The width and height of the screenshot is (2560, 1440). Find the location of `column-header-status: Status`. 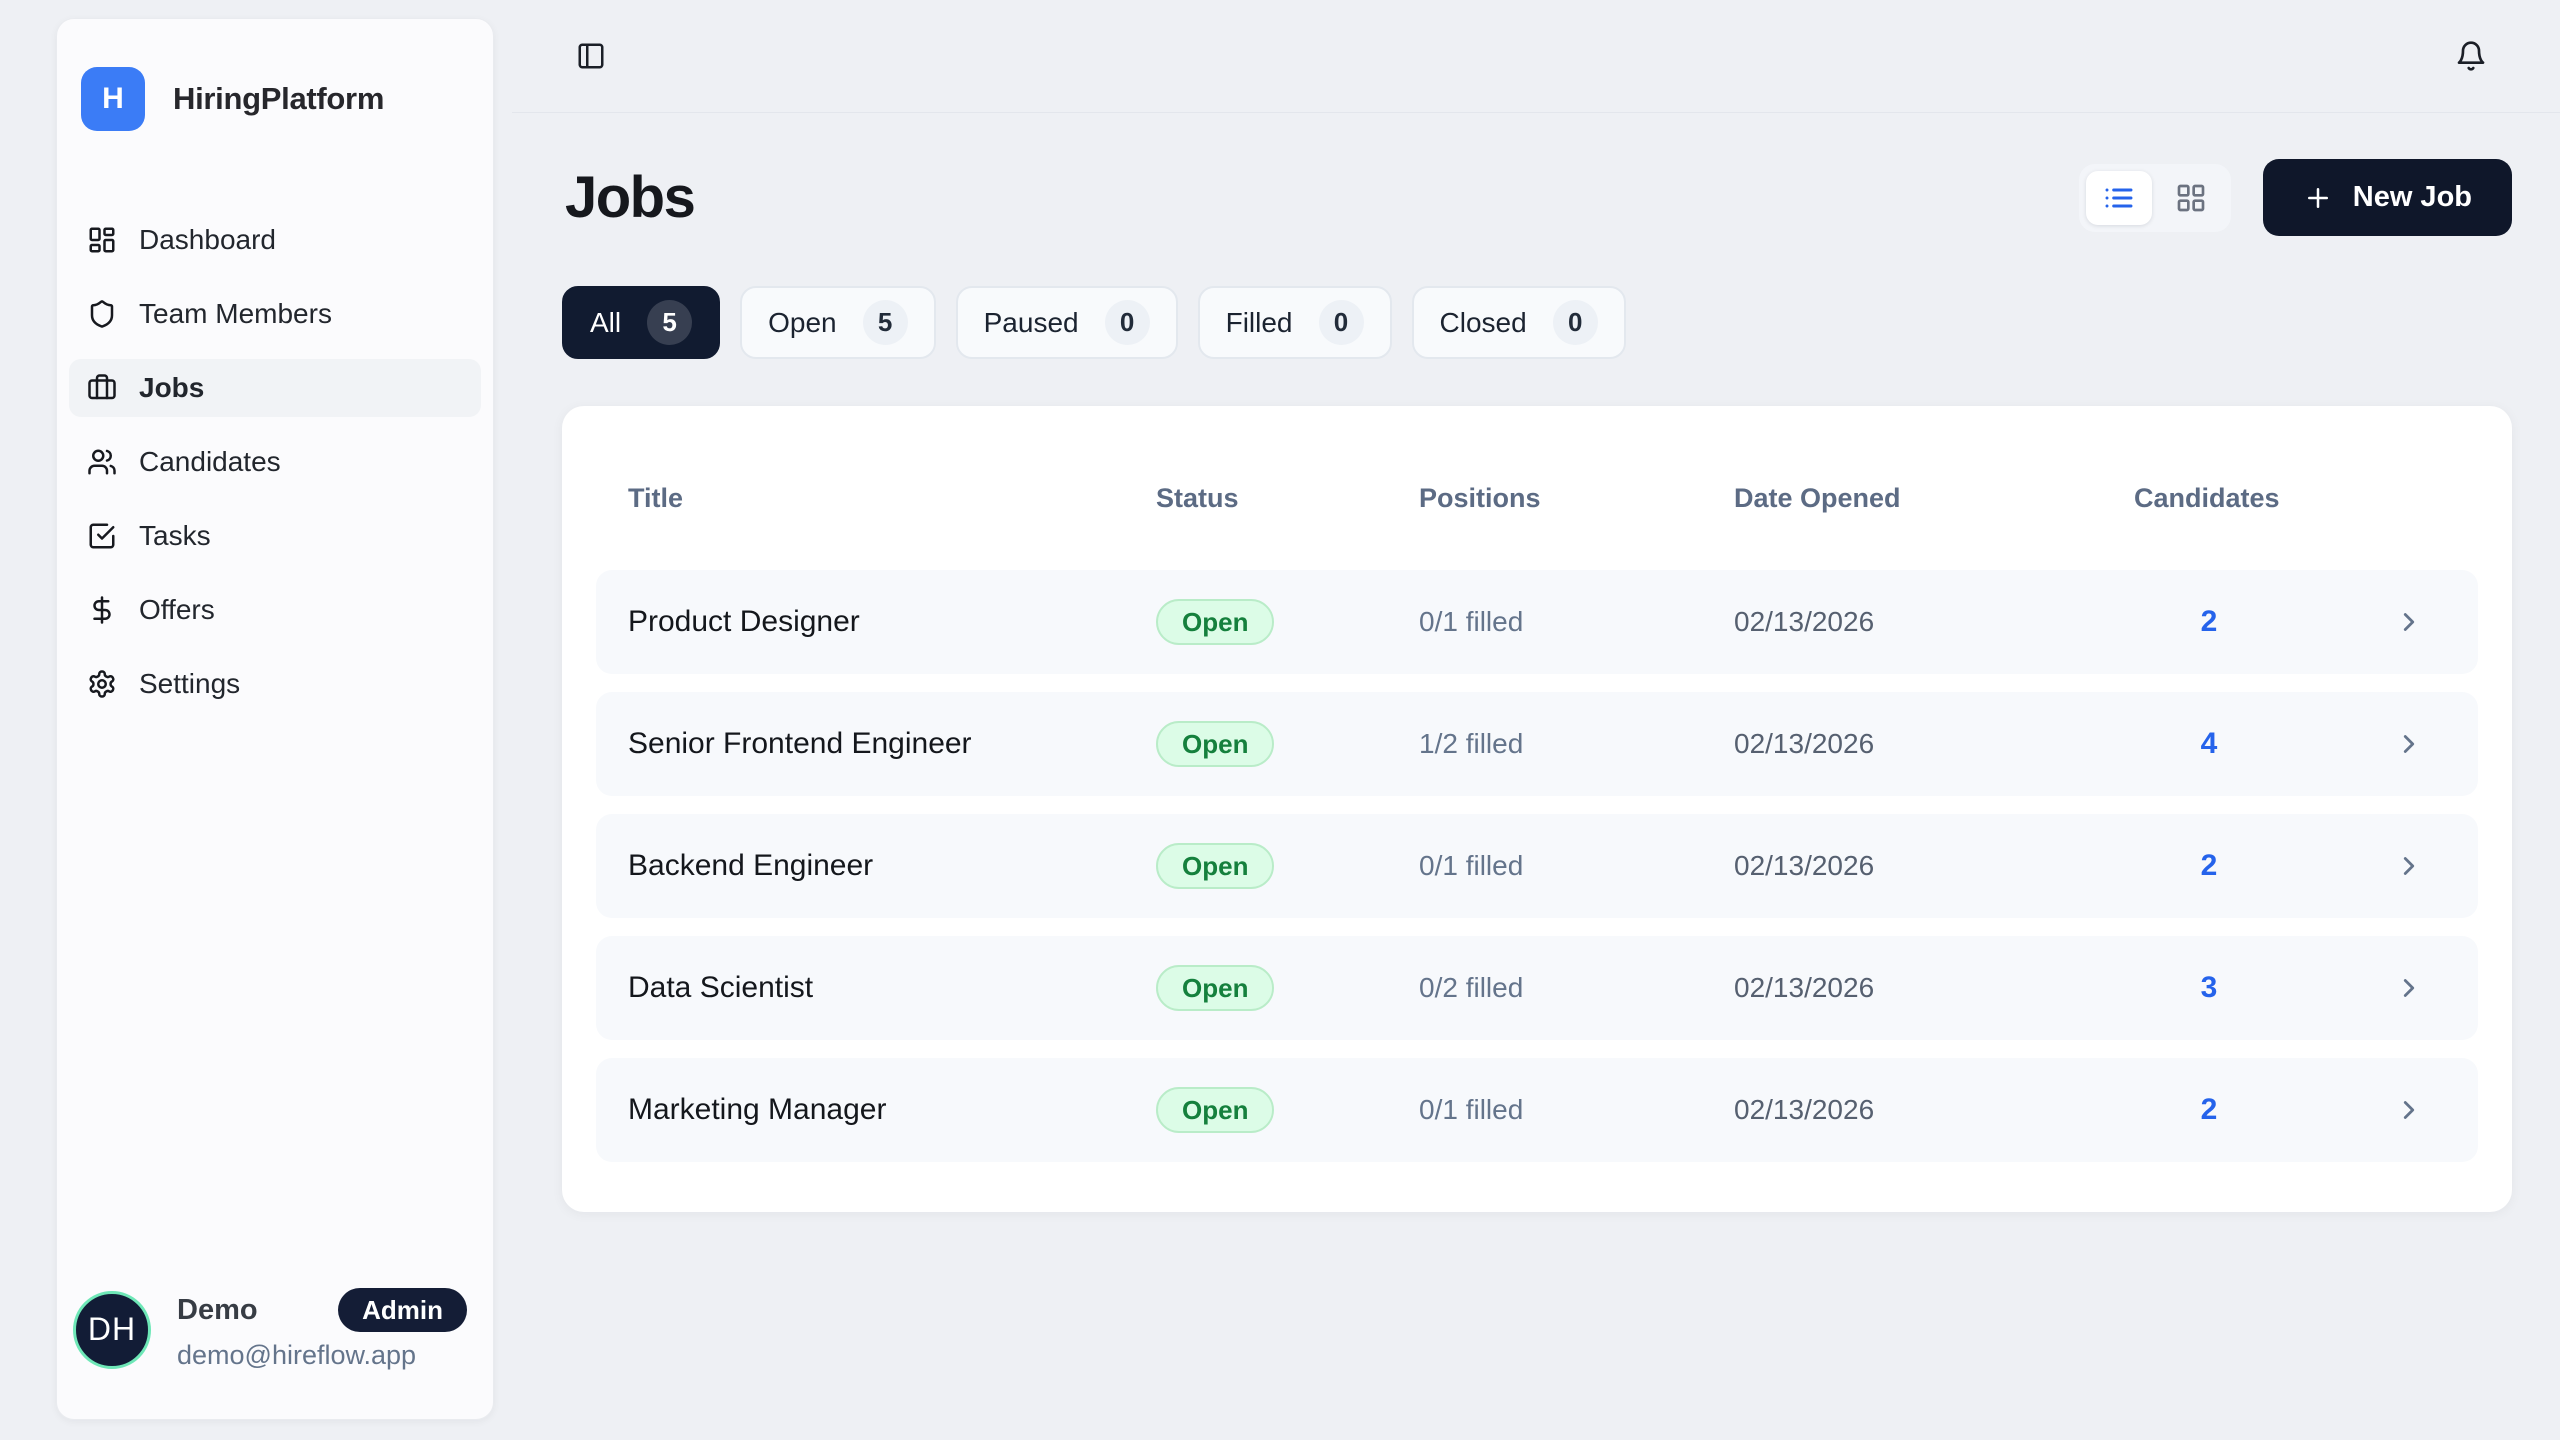

column-header-status: Status is located at coordinates (1197, 497).